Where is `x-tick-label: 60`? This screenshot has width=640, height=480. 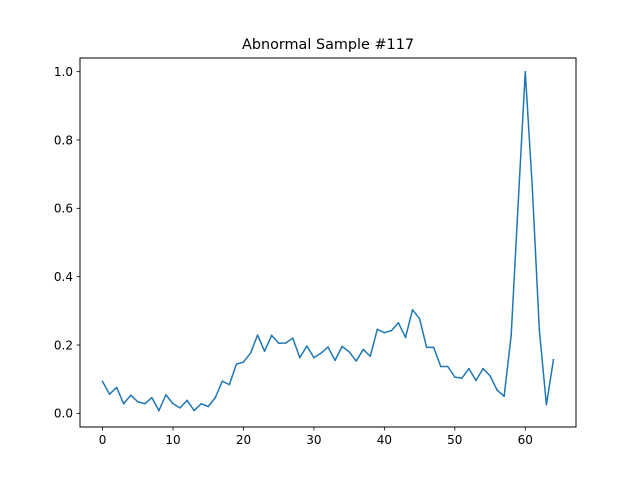
x-tick-label: 60 is located at coordinates (525, 440).